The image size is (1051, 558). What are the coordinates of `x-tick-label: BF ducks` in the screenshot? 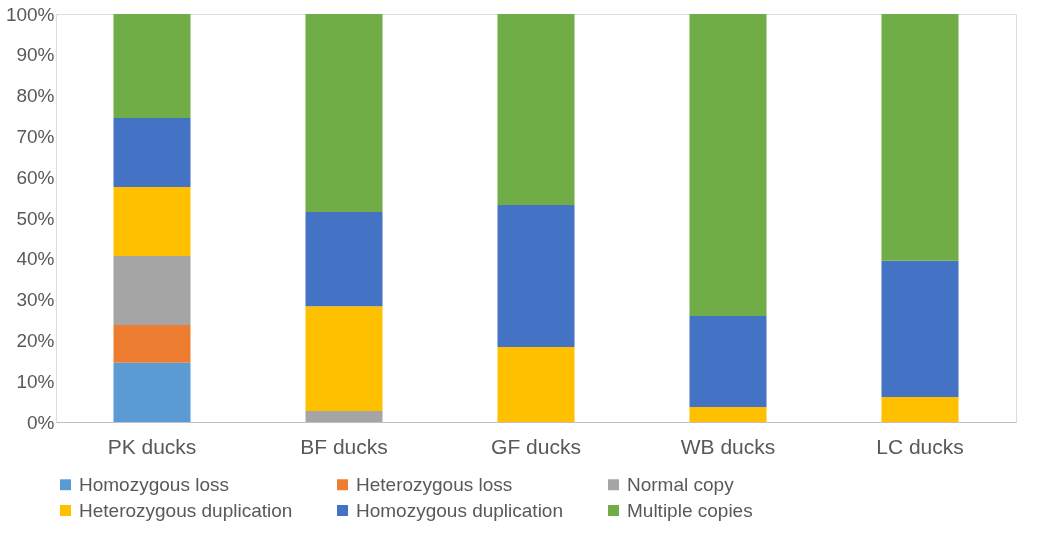 It's located at (344, 446).